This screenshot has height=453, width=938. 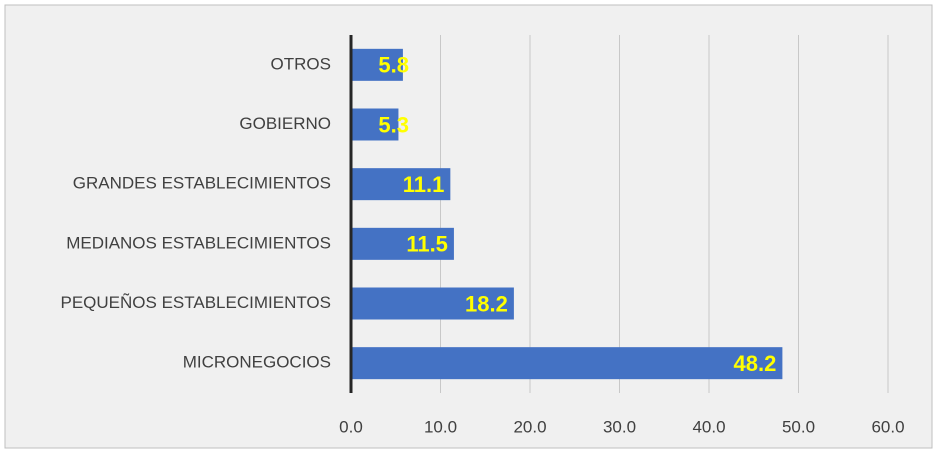 What do you see at coordinates (486, 303) in the screenshot?
I see `data-label: 18.2` at bounding box center [486, 303].